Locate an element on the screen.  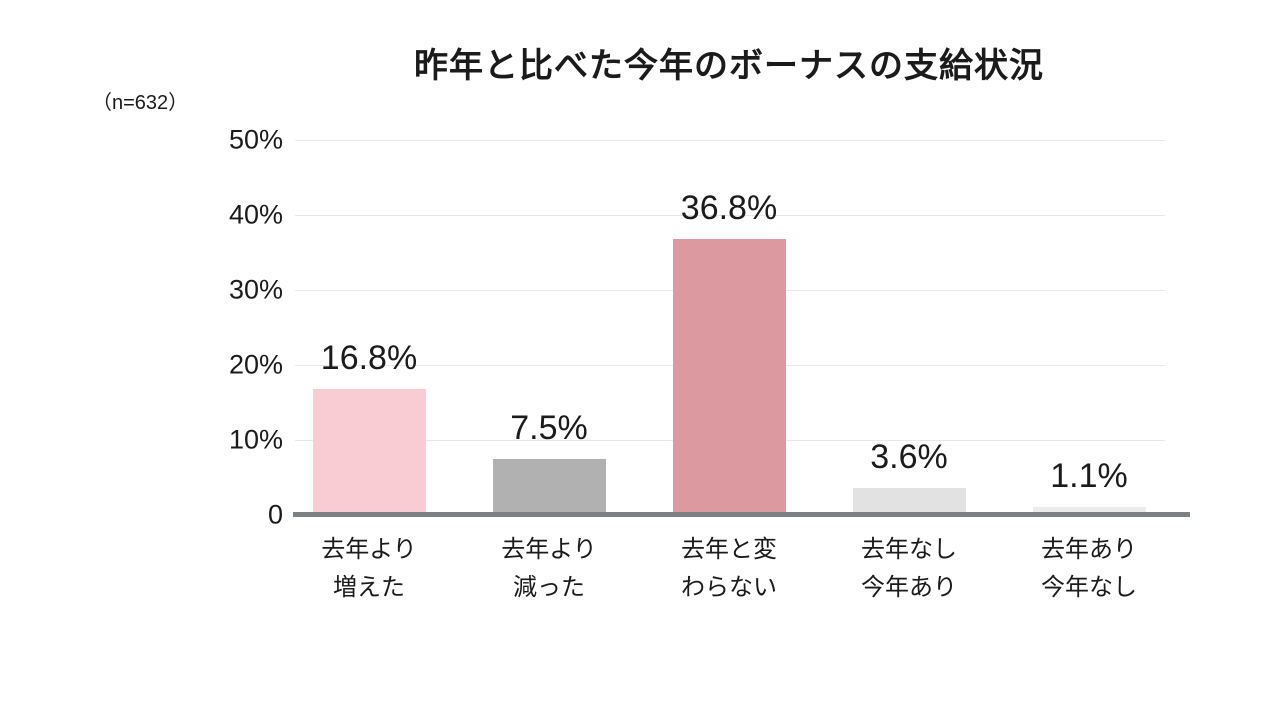
bar-value-label: 1.1% is located at coordinates (1089, 475).